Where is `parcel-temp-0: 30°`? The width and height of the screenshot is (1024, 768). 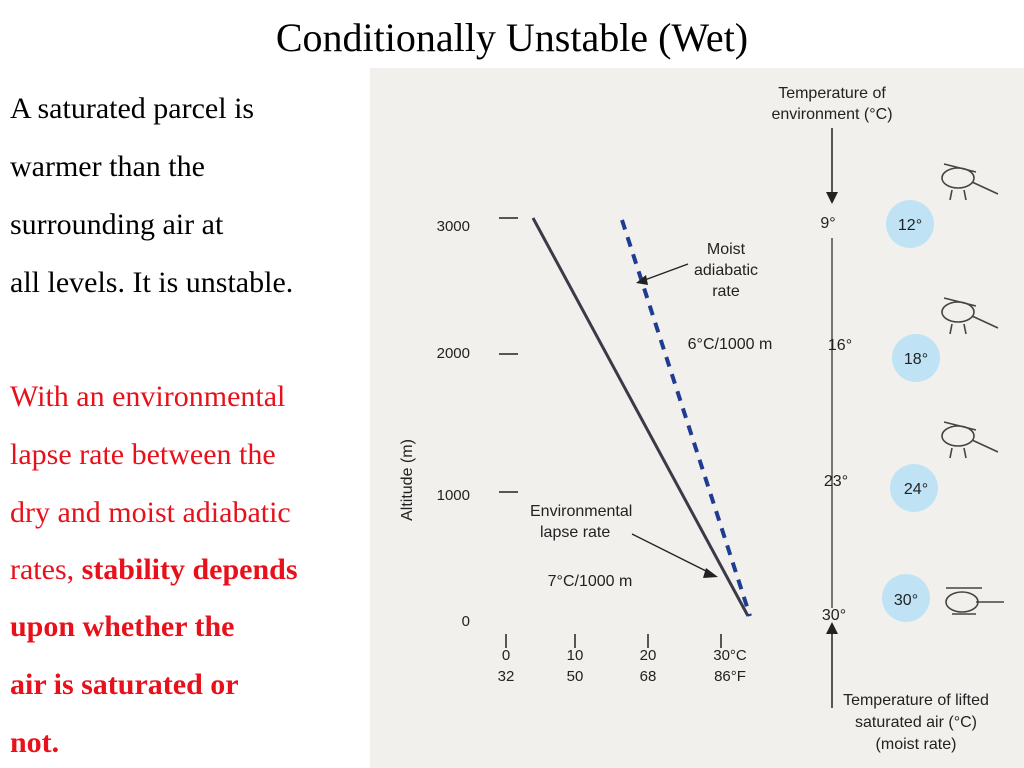 parcel-temp-0: 30° is located at coordinates (906, 600).